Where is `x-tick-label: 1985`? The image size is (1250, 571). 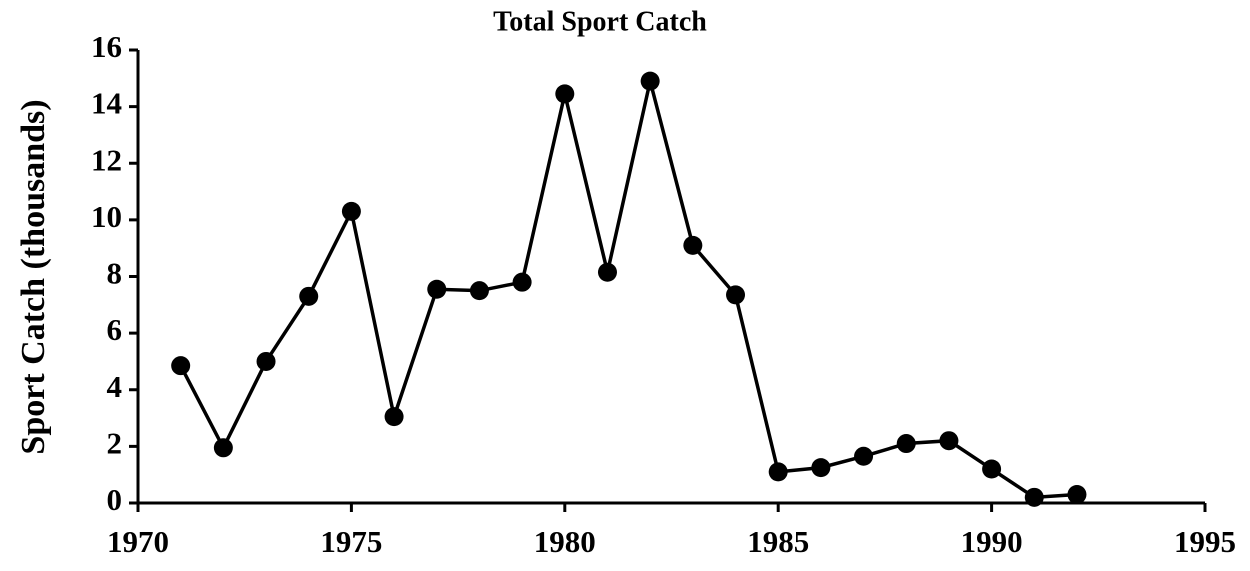 x-tick-label: 1985 is located at coordinates (778, 541).